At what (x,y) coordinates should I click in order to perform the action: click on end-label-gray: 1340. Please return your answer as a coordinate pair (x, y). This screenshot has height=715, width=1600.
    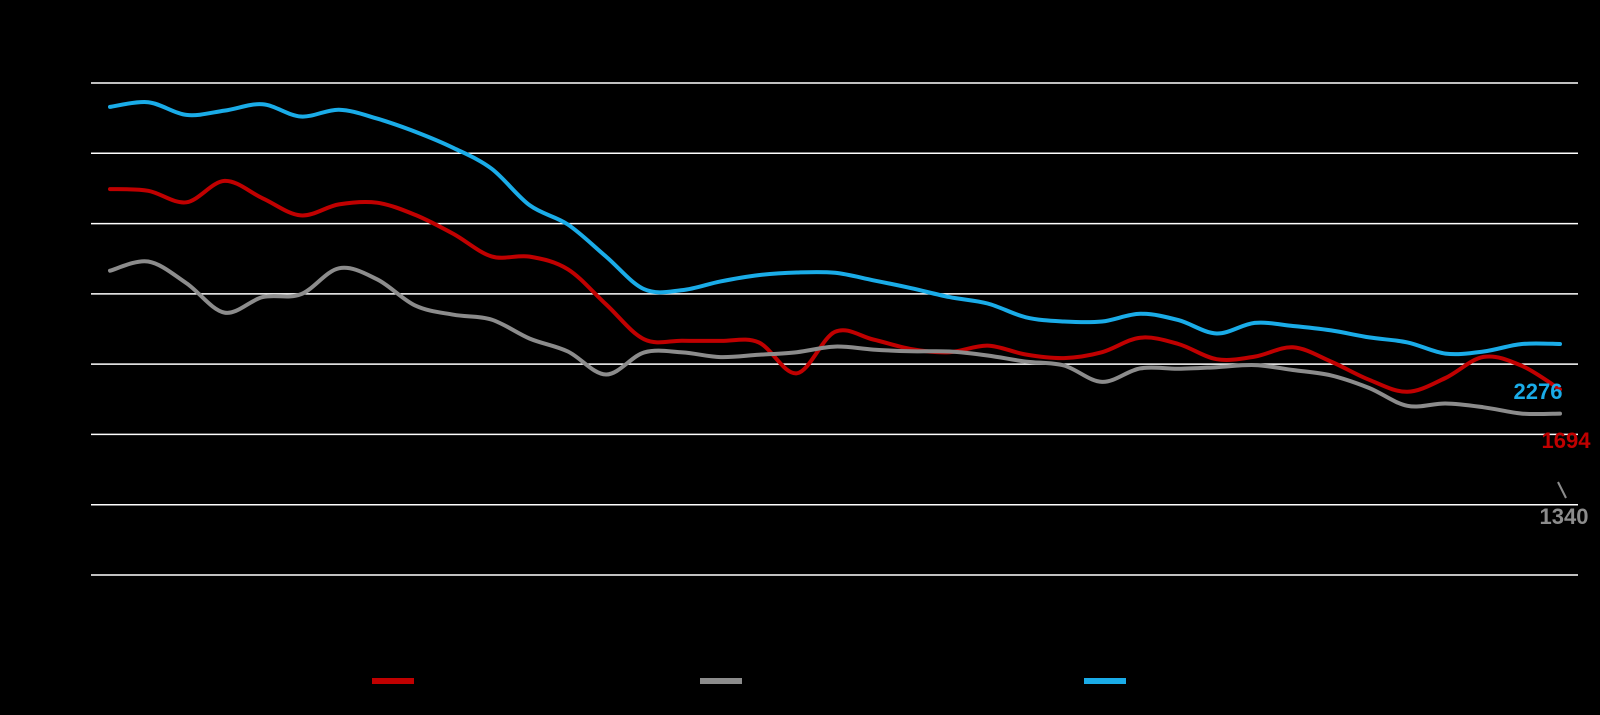
    Looking at the image, I should click on (1564, 516).